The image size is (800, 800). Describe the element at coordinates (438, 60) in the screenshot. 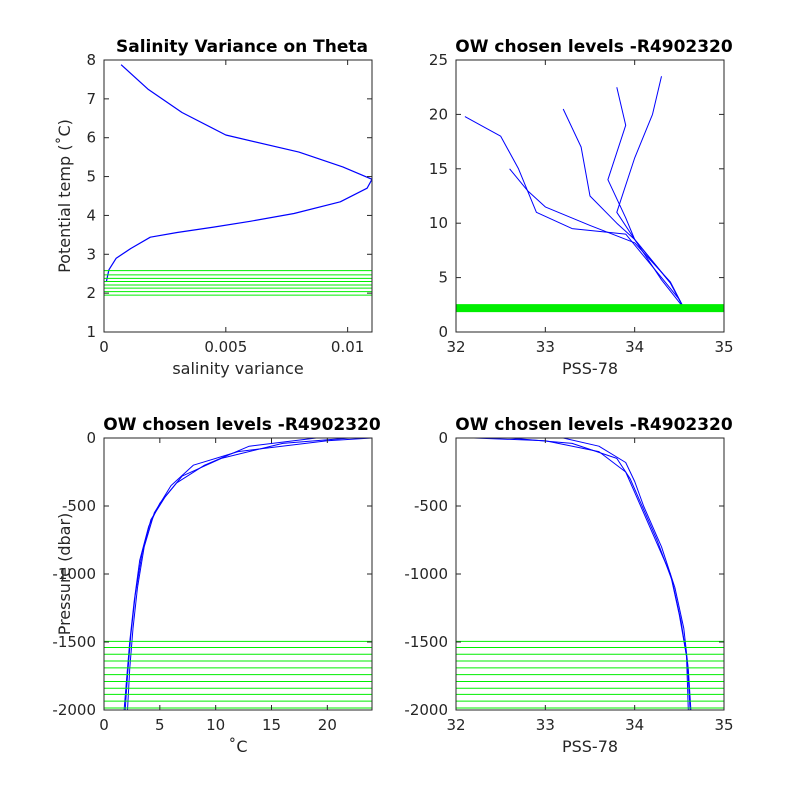

I see `y-tick-label: 25` at that location.